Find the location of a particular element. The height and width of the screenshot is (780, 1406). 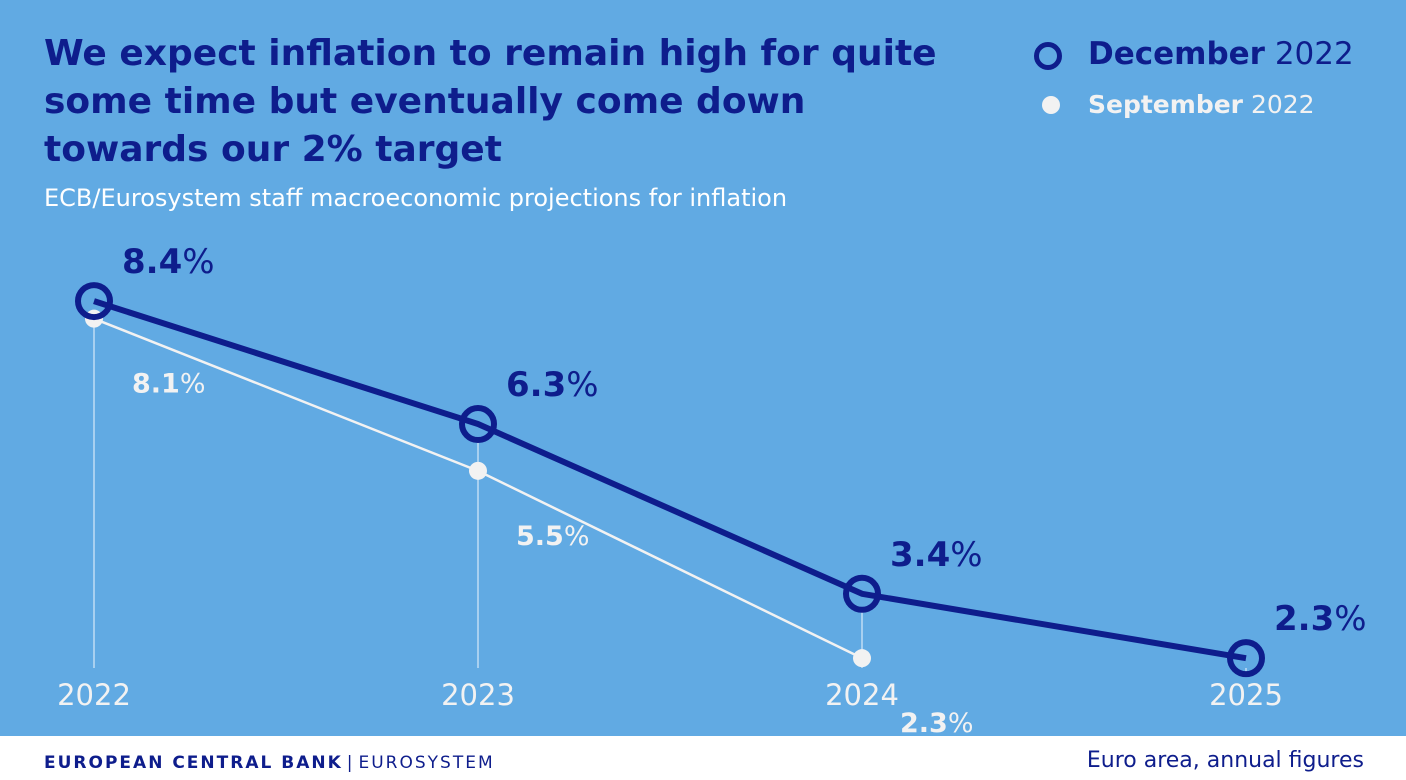

point-september-2023 is located at coordinates (478, 470).